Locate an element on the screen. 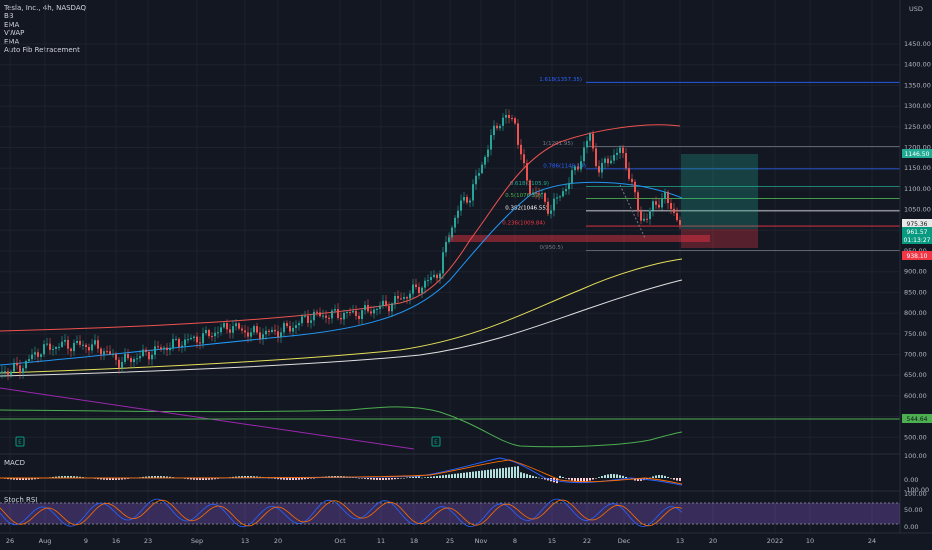 The height and width of the screenshot is (550, 932). earnings-badge-1: E is located at coordinates (20, 441).